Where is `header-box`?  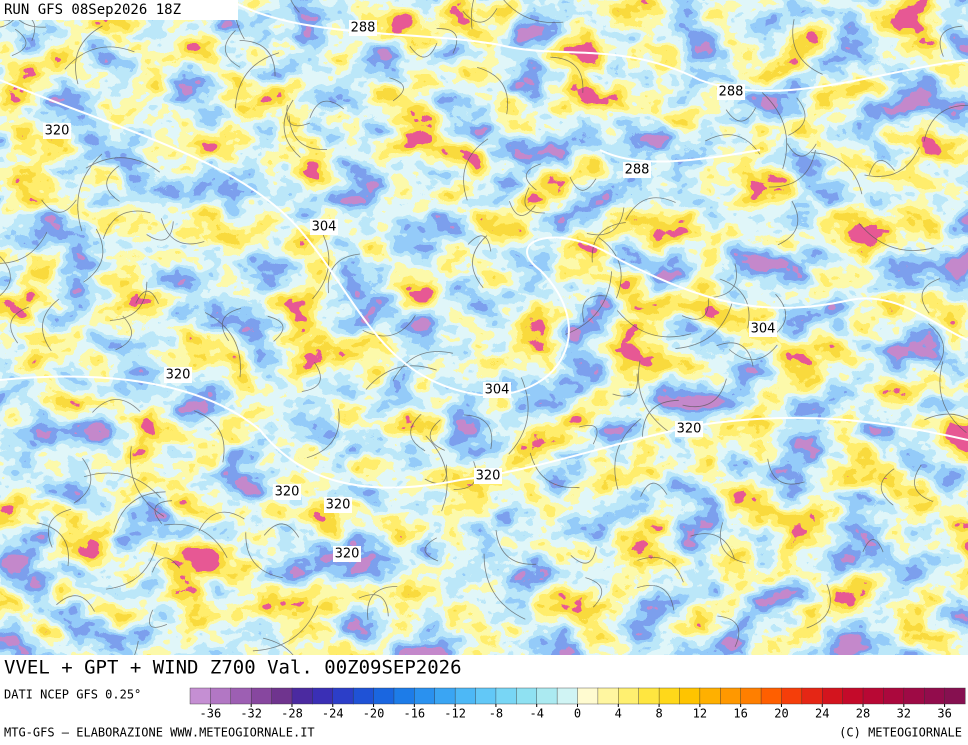 header-box is located at coordinates (119, 10).